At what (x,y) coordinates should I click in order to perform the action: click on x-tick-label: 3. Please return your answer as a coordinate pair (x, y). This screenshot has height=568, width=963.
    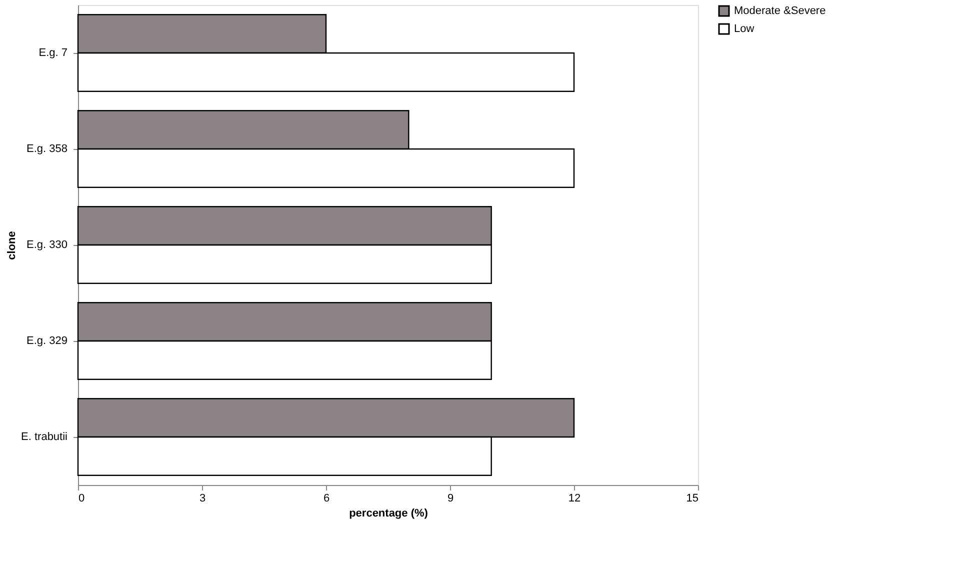
    Looking at the image, I should click on (202, 498).